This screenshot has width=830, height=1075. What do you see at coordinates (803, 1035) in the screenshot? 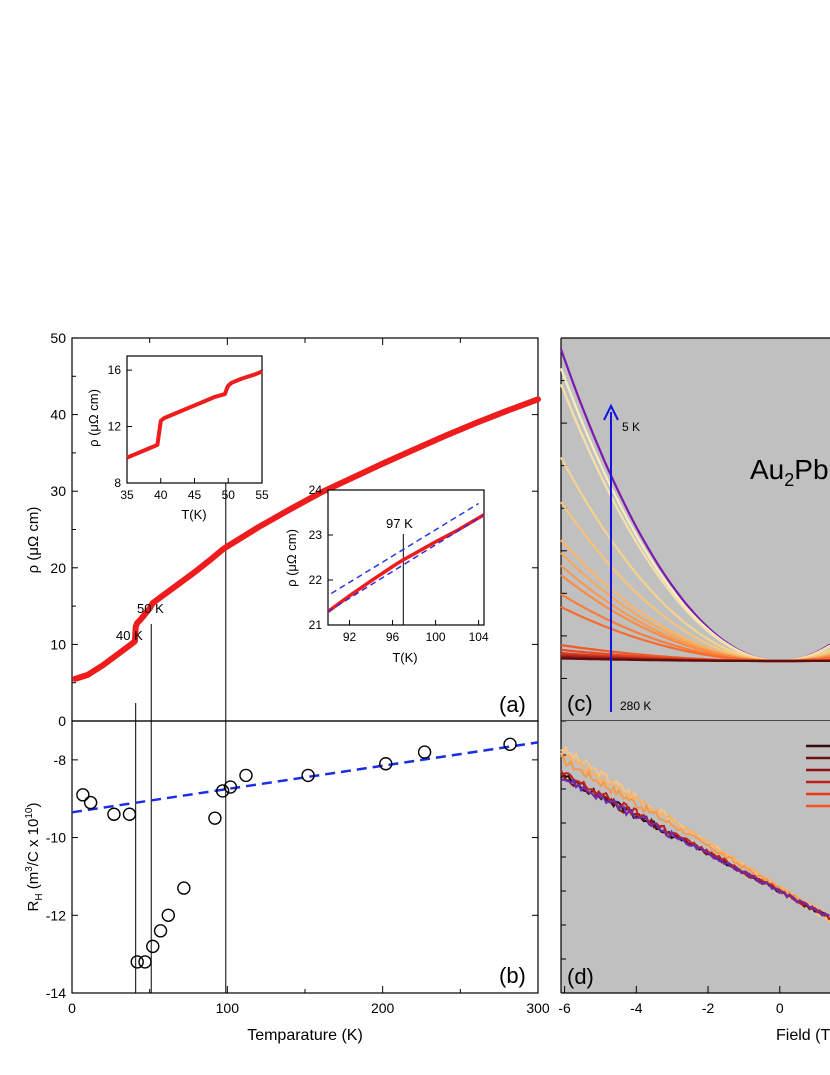
I see `panel-d-xlabel: Field (T` at bounding box center [803, 1035].